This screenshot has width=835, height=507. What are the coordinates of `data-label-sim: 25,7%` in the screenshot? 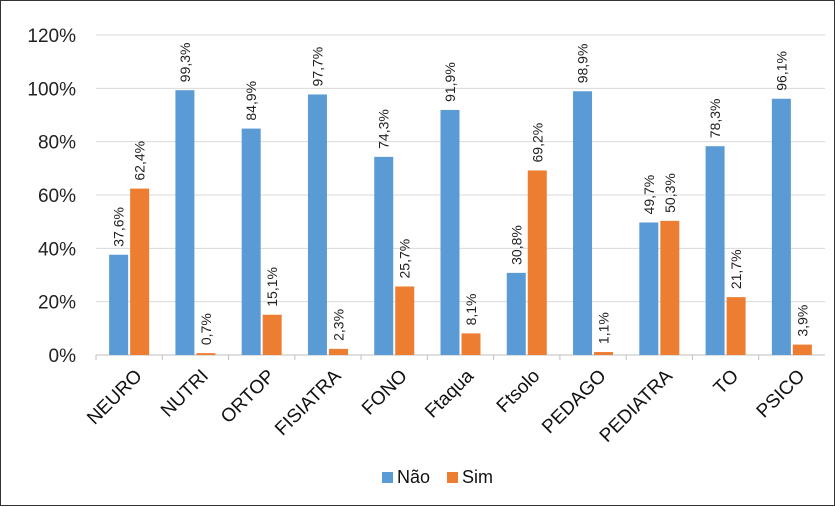 It's located at (405, 259).